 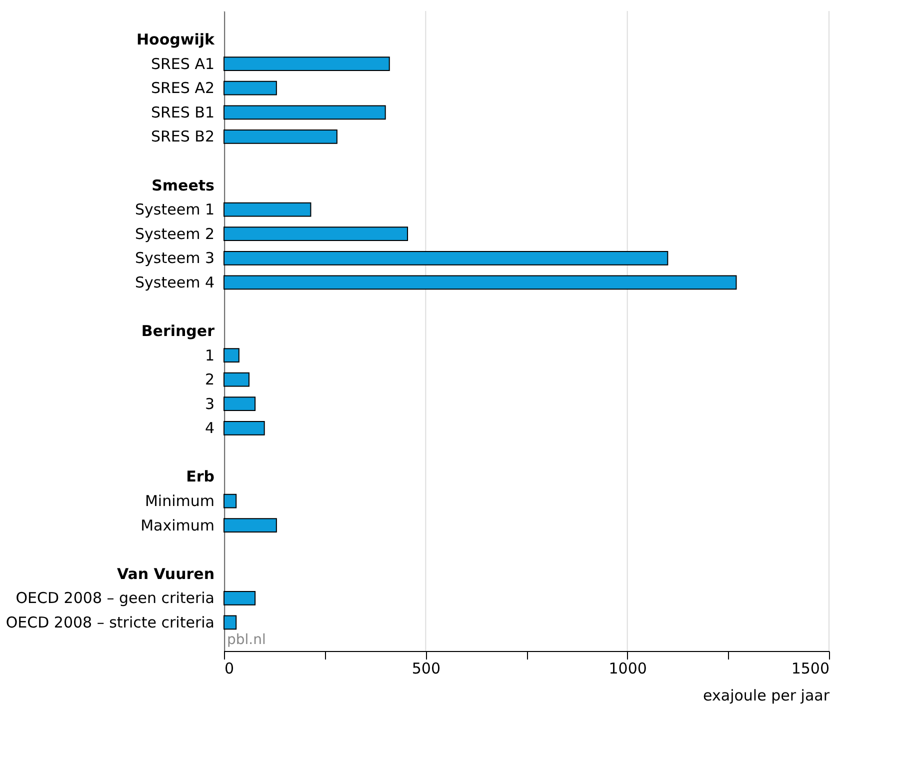 What do you see at coordinates (200, 477) in the screenshot?
I see `y-tick-label: Erb` at bounding box center [200, 477].